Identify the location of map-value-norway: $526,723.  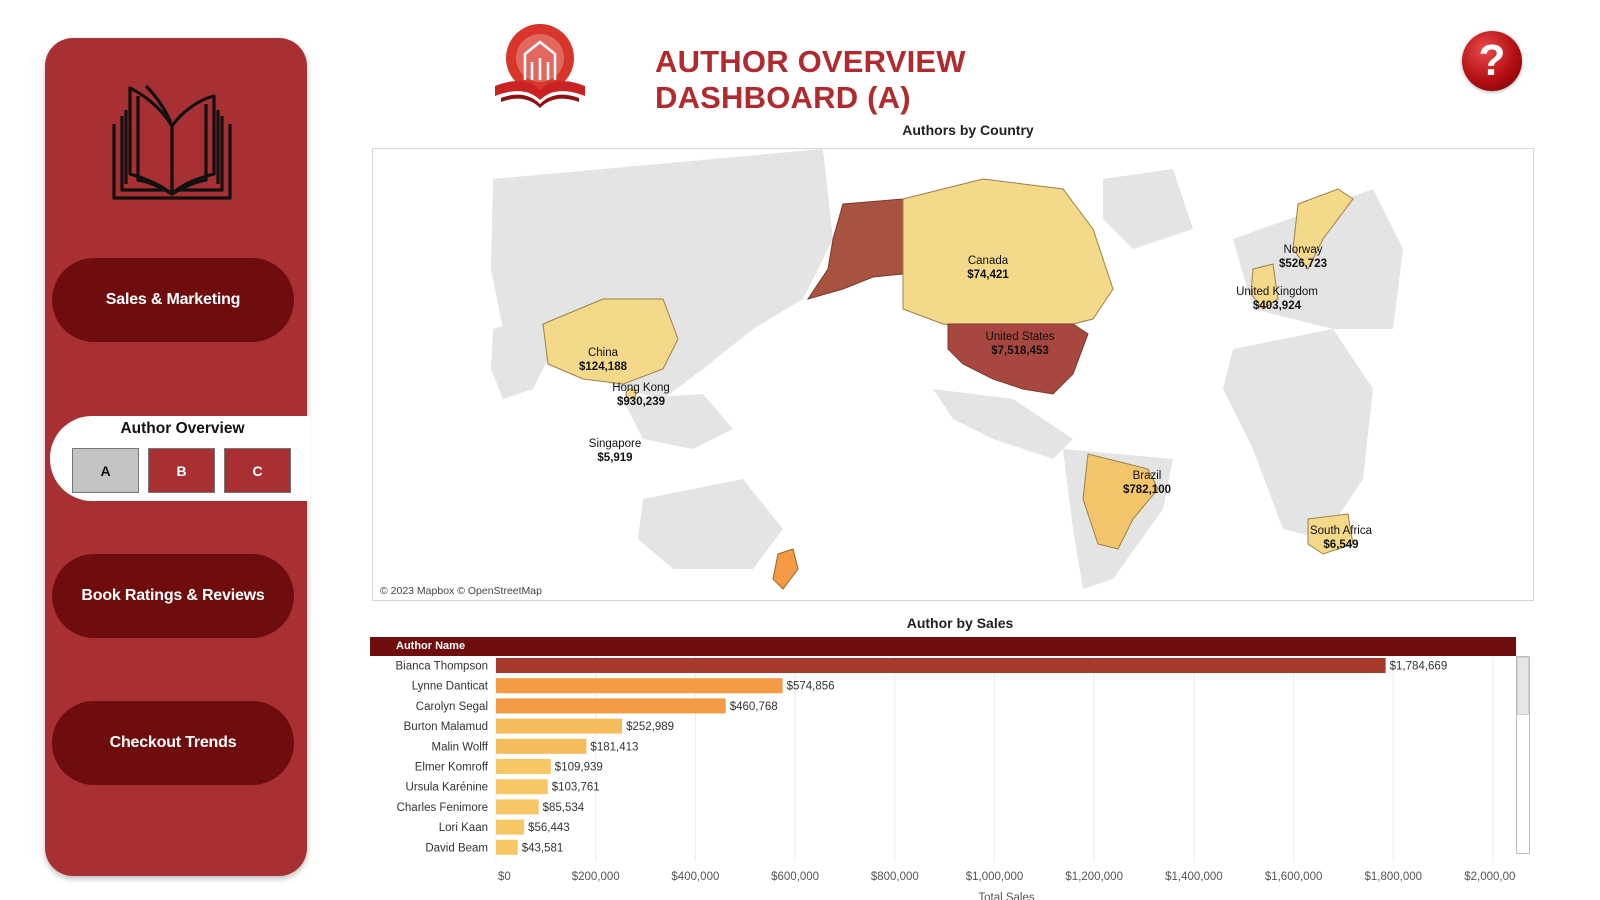
(1303, 264).